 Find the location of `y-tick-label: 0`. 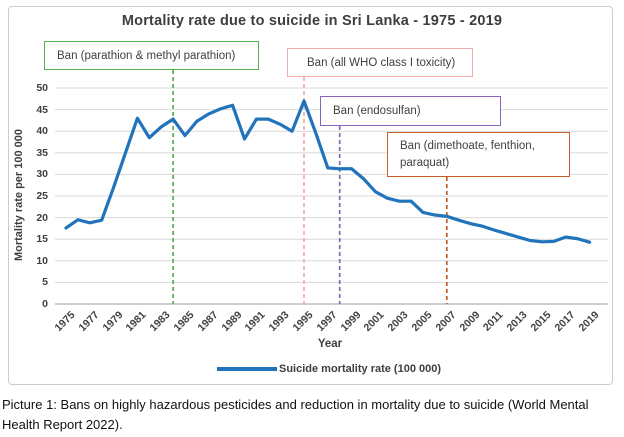

y-tick-label: 0 is located at coordinates (45, 304).